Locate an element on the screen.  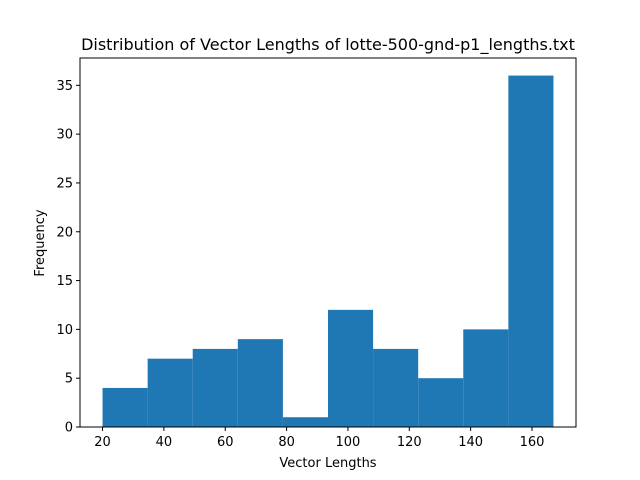
x-tick-label: 160 is located at coordinates (532, 442).